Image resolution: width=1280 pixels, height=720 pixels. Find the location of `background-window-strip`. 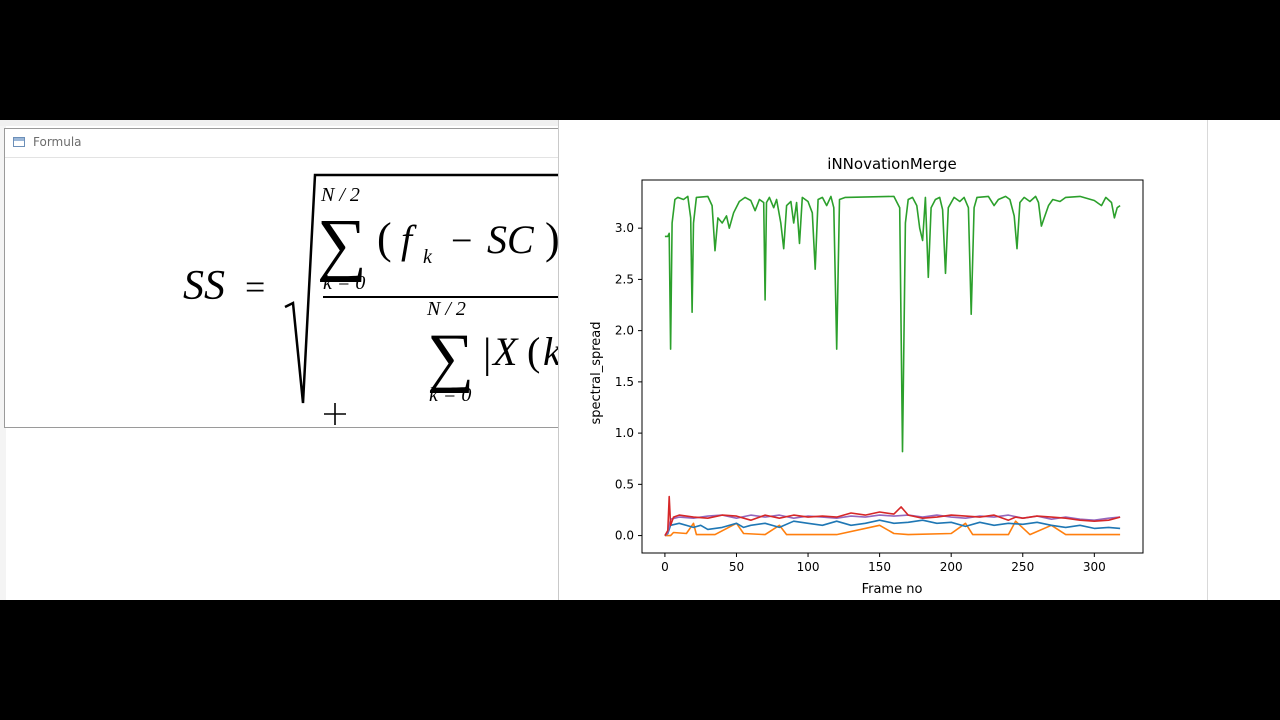

background-window-strip is located at coordinates (280, 123).